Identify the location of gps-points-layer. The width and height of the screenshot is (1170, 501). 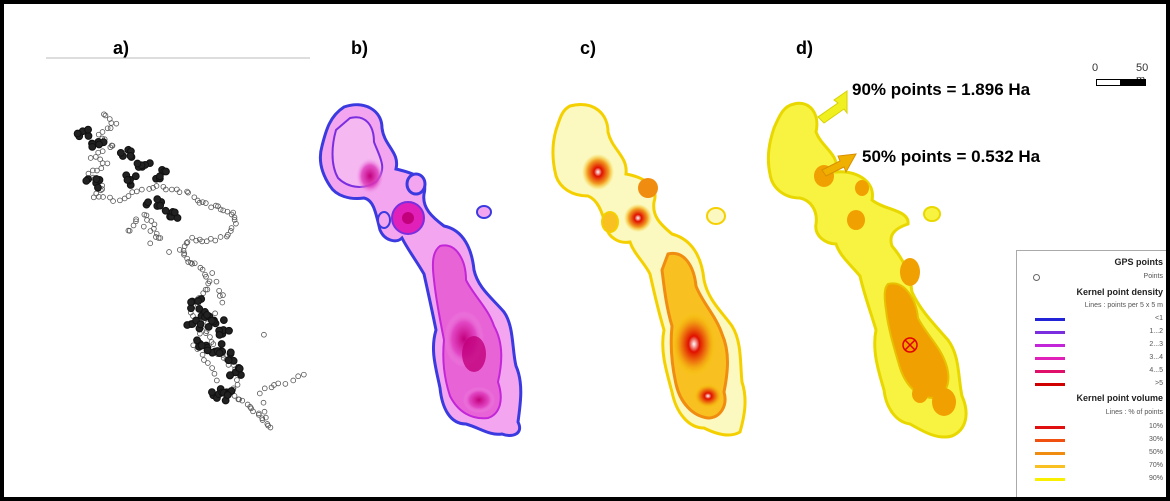
(190, 271).